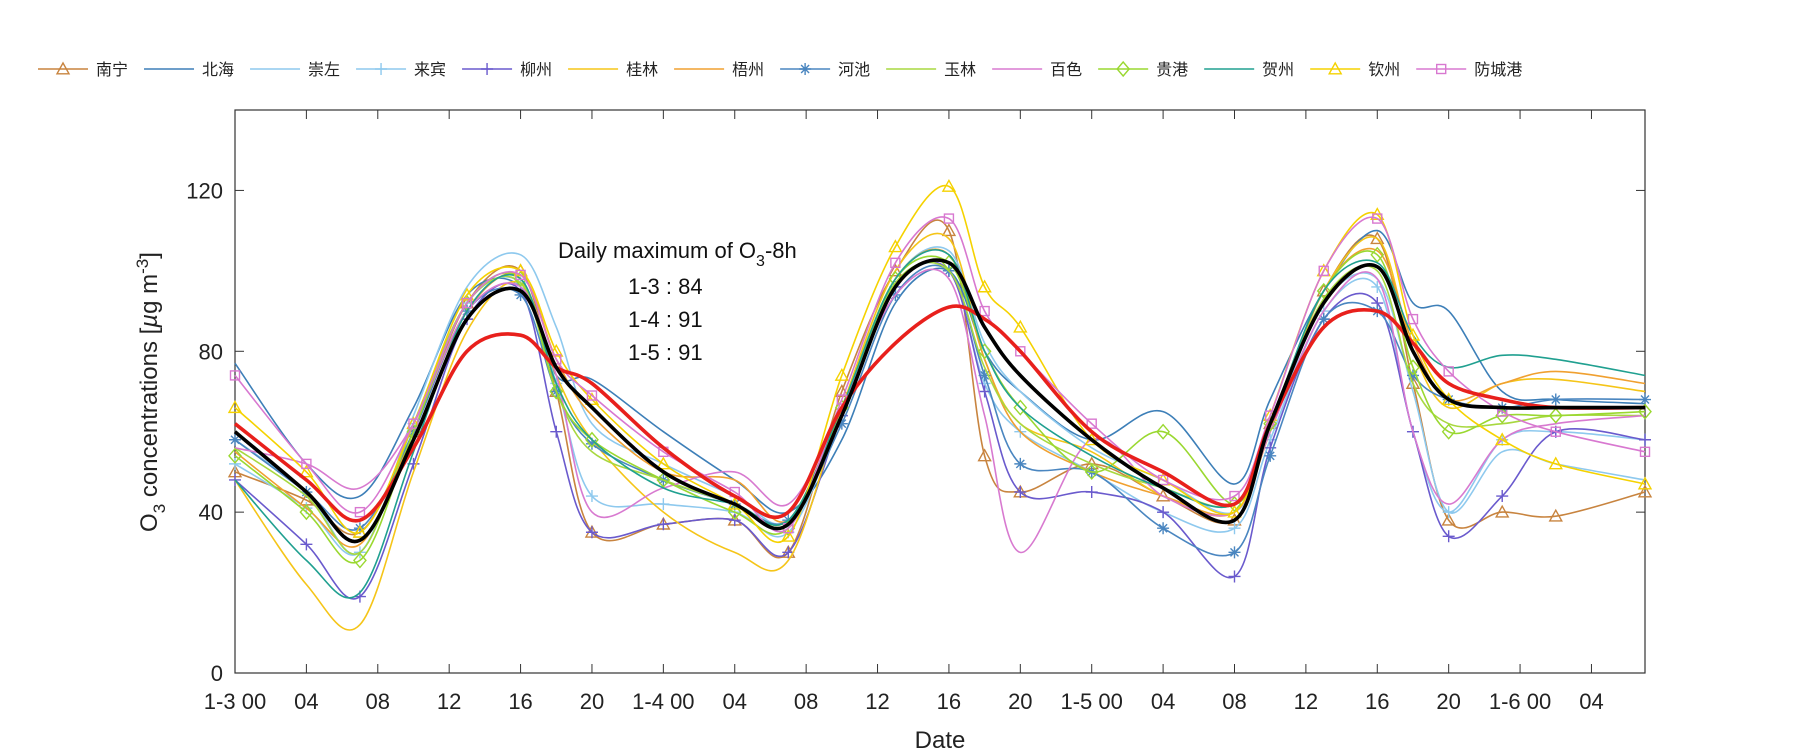  What do you see at coordinates (665, 319) in the screenshot?
I see `annotation-line-2: 1-4 : 91` at bounding box center [665, 319].